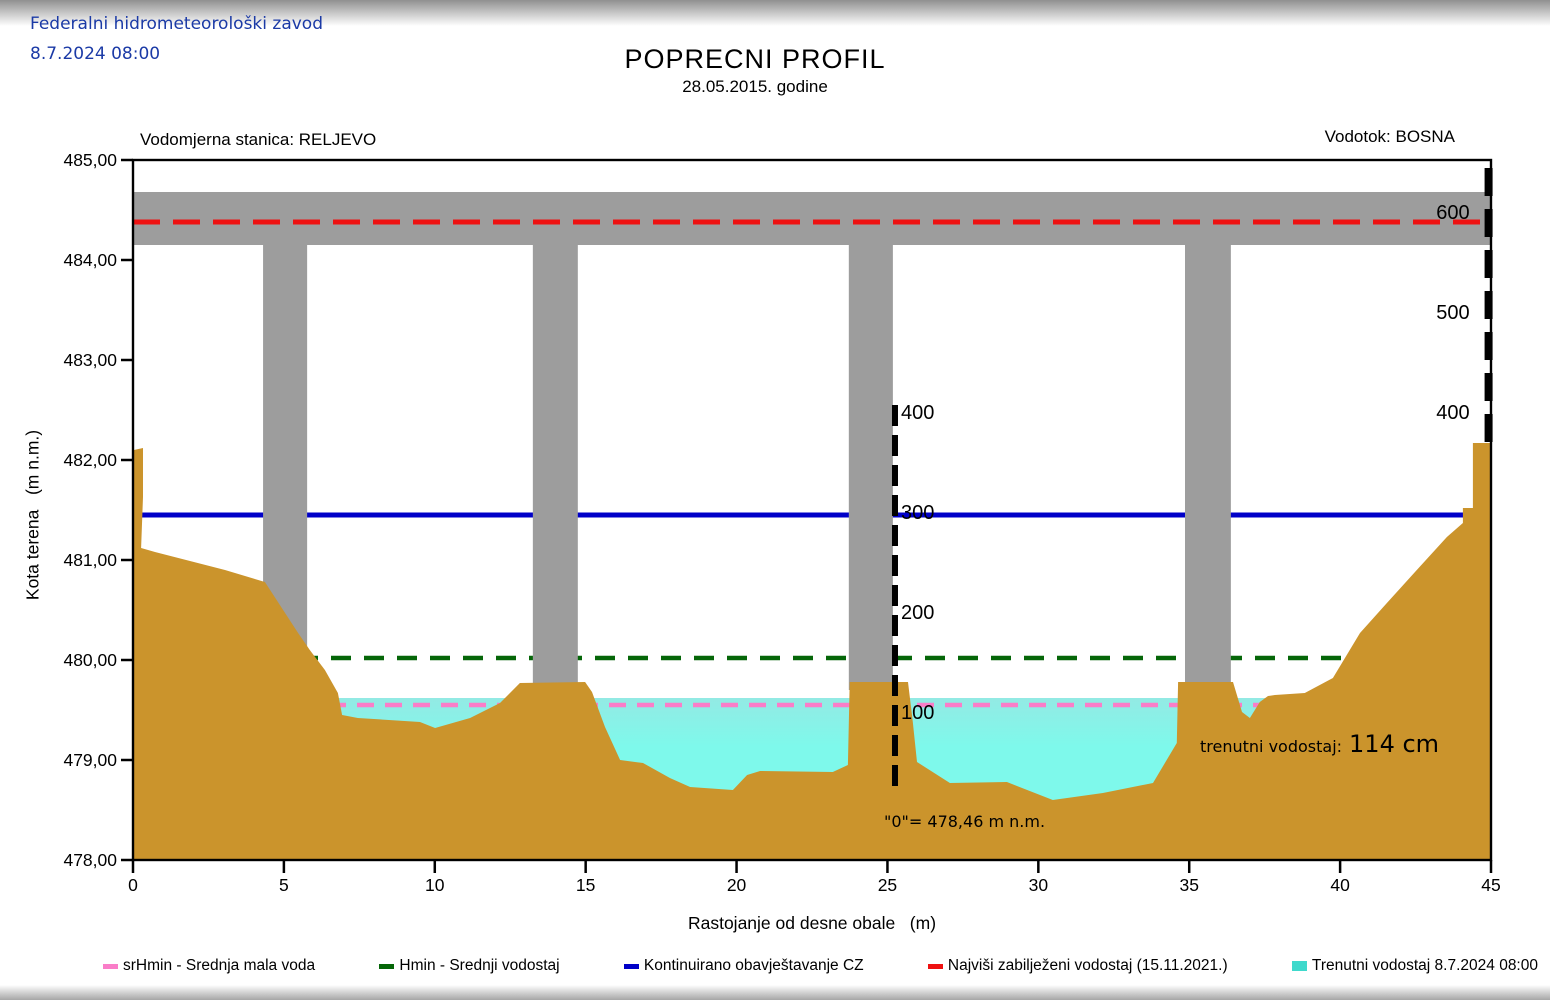  I want to click on gauge-cm-label: 200, so click(917, 613).